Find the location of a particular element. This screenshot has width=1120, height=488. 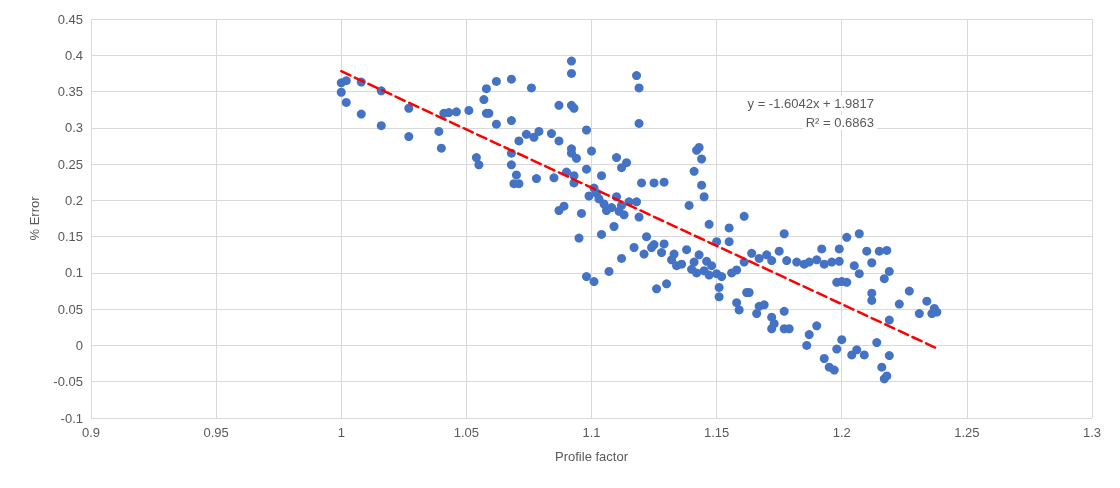

annotation: R² = 0.6863 is located at coordinates (839, 122).